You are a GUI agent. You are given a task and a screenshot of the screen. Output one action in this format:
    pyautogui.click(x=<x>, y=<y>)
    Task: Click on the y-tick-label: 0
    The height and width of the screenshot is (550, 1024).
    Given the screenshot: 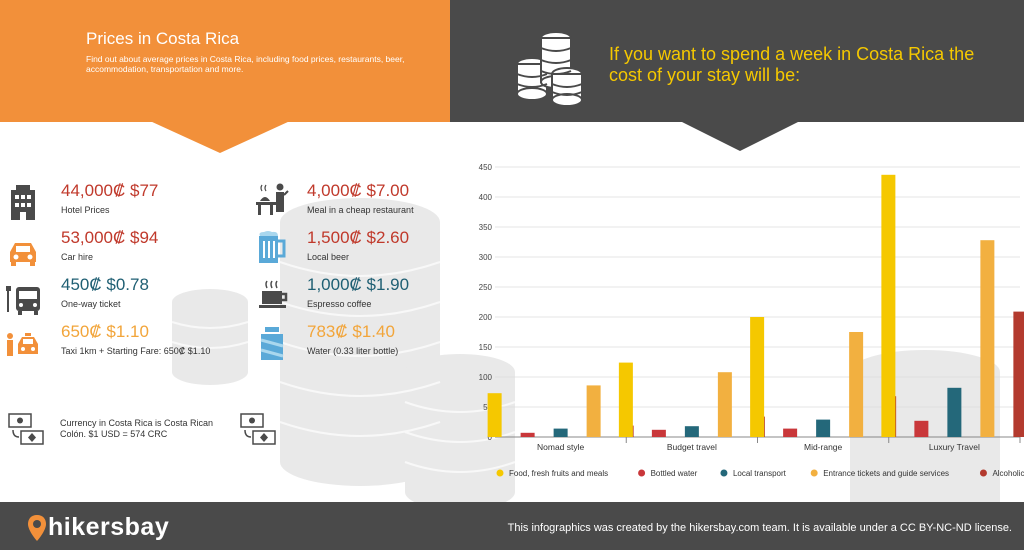 What is the action you would take?
    pyautogui.click(x=490, y=437)
    